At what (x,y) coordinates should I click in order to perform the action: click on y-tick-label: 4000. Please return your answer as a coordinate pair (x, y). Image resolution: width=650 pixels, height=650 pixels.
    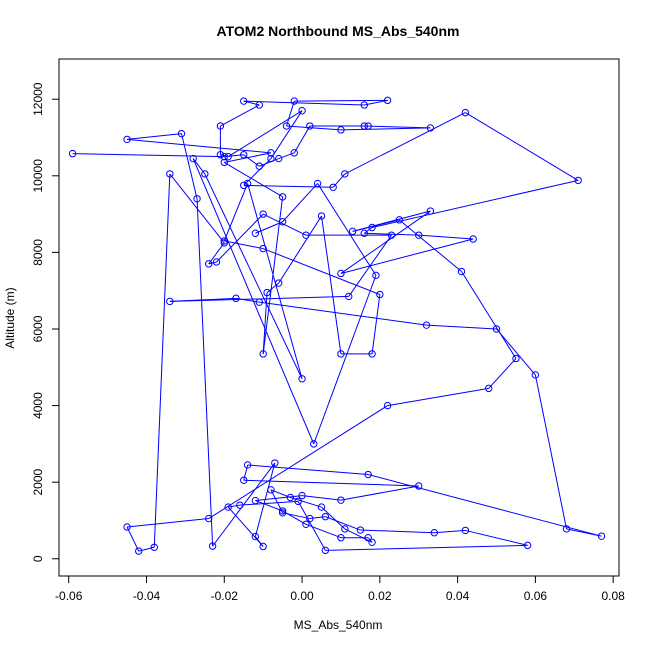
    Looking at the image, I should click on (38, 405).